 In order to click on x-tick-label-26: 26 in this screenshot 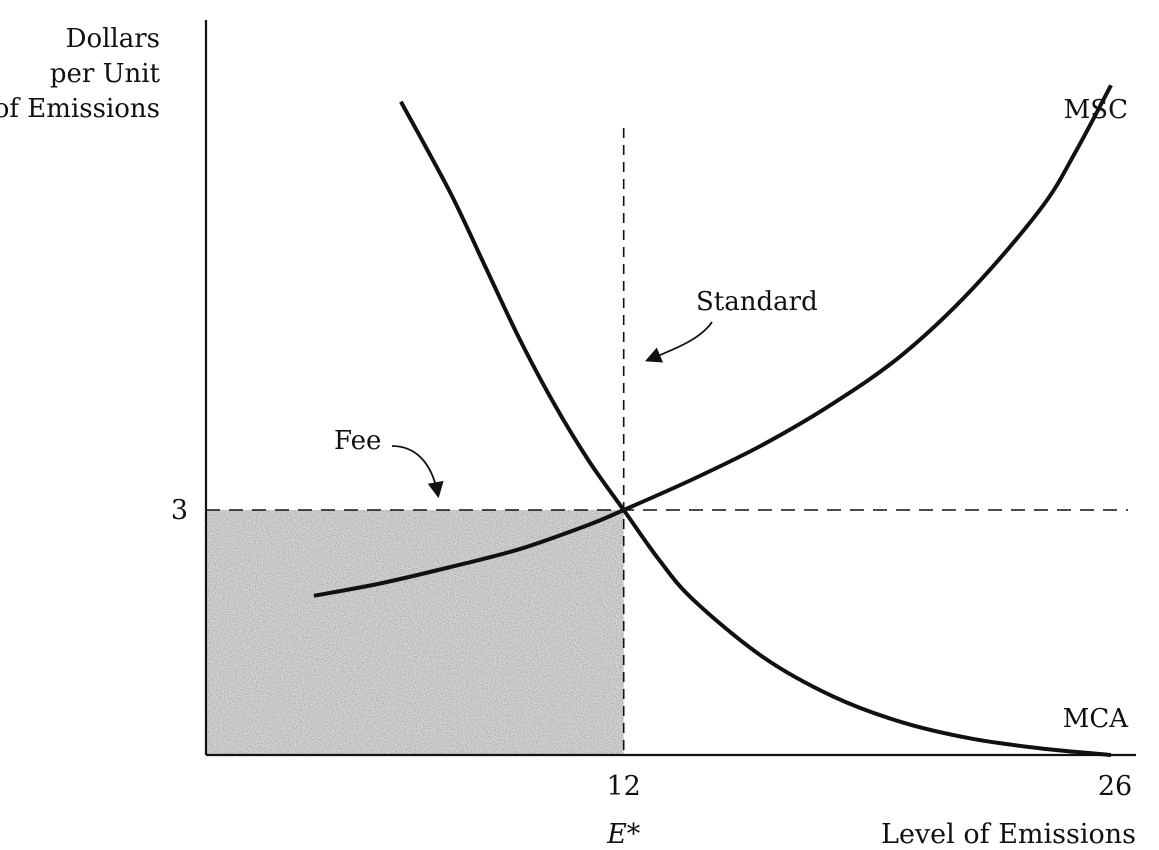, I will do `click(1115, 786)`.